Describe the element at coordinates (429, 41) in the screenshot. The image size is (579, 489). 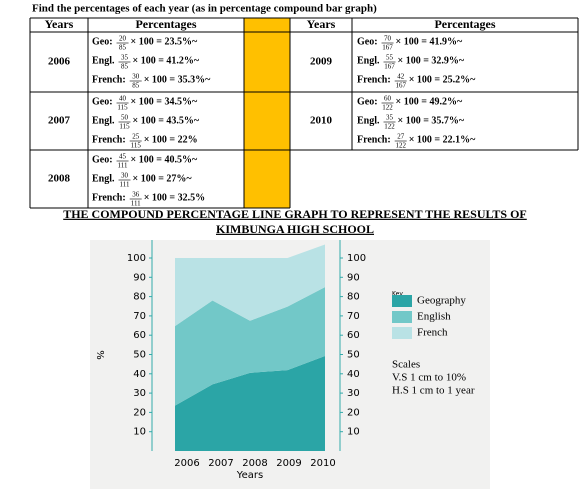
I see `result: × 100 = 41.9%~` at that location.